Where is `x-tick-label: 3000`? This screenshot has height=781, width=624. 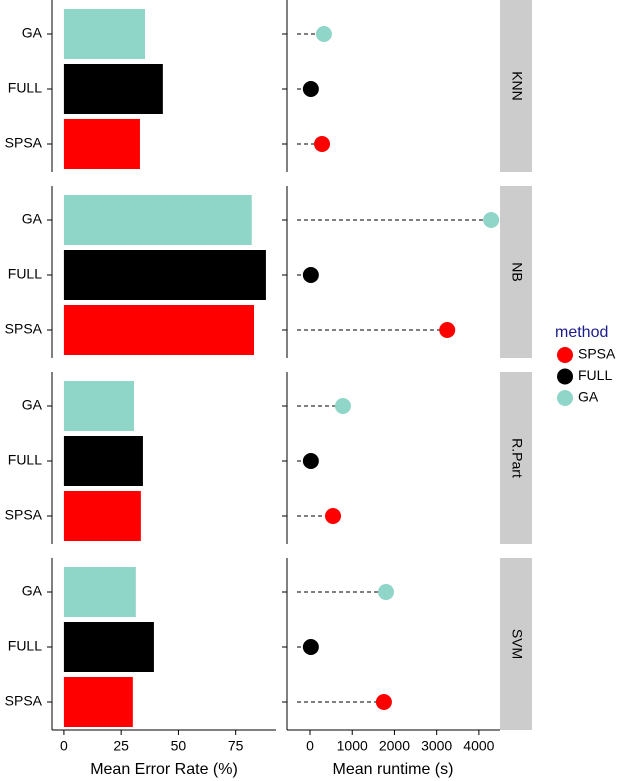
x-tick-label: 3000 is located at coordinates (436, 746).